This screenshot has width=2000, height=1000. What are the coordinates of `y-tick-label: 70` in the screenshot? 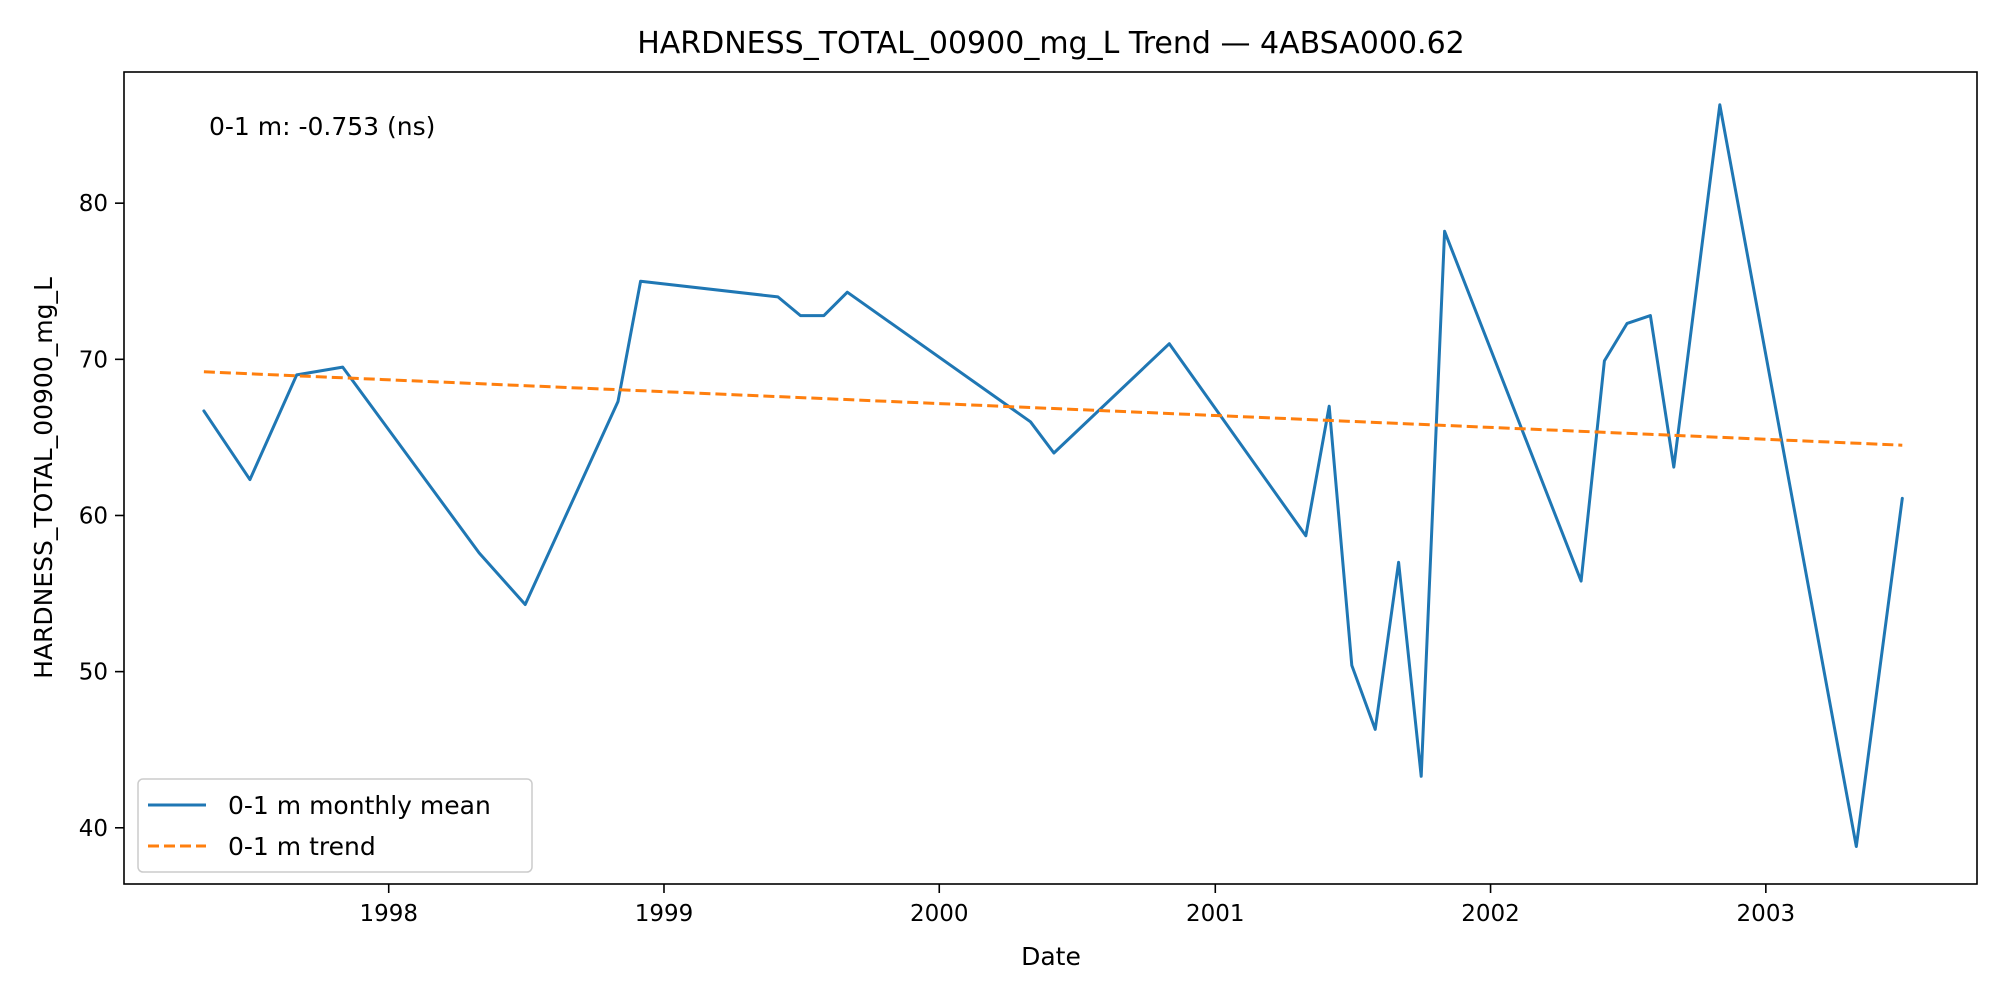 It's located at (93, 360).